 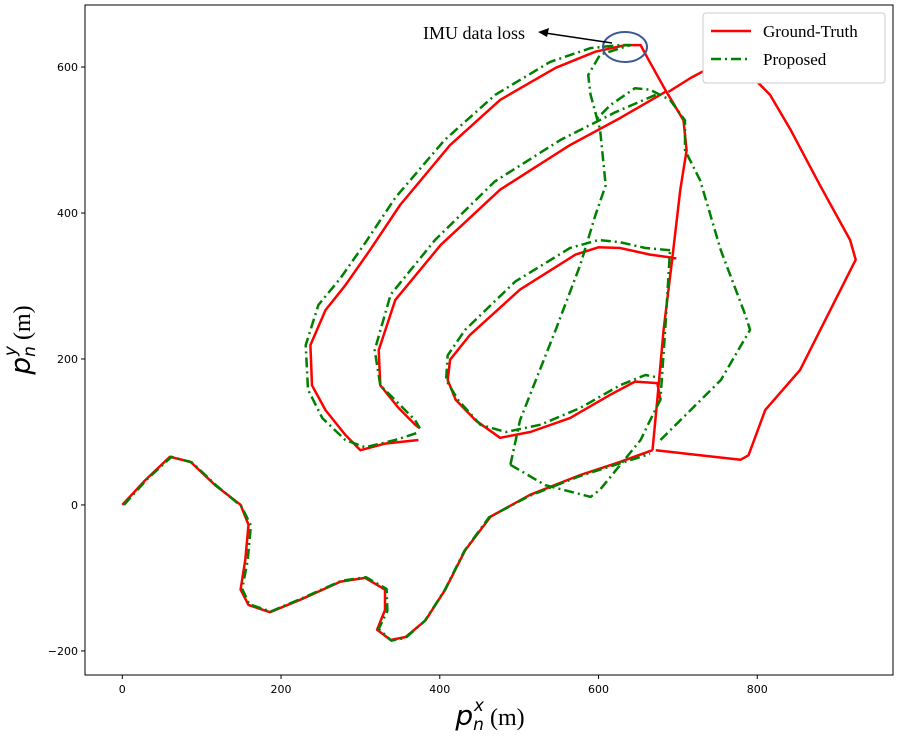 I want to click on legend-label: Ground-Truth, so click(x=810, y=31).